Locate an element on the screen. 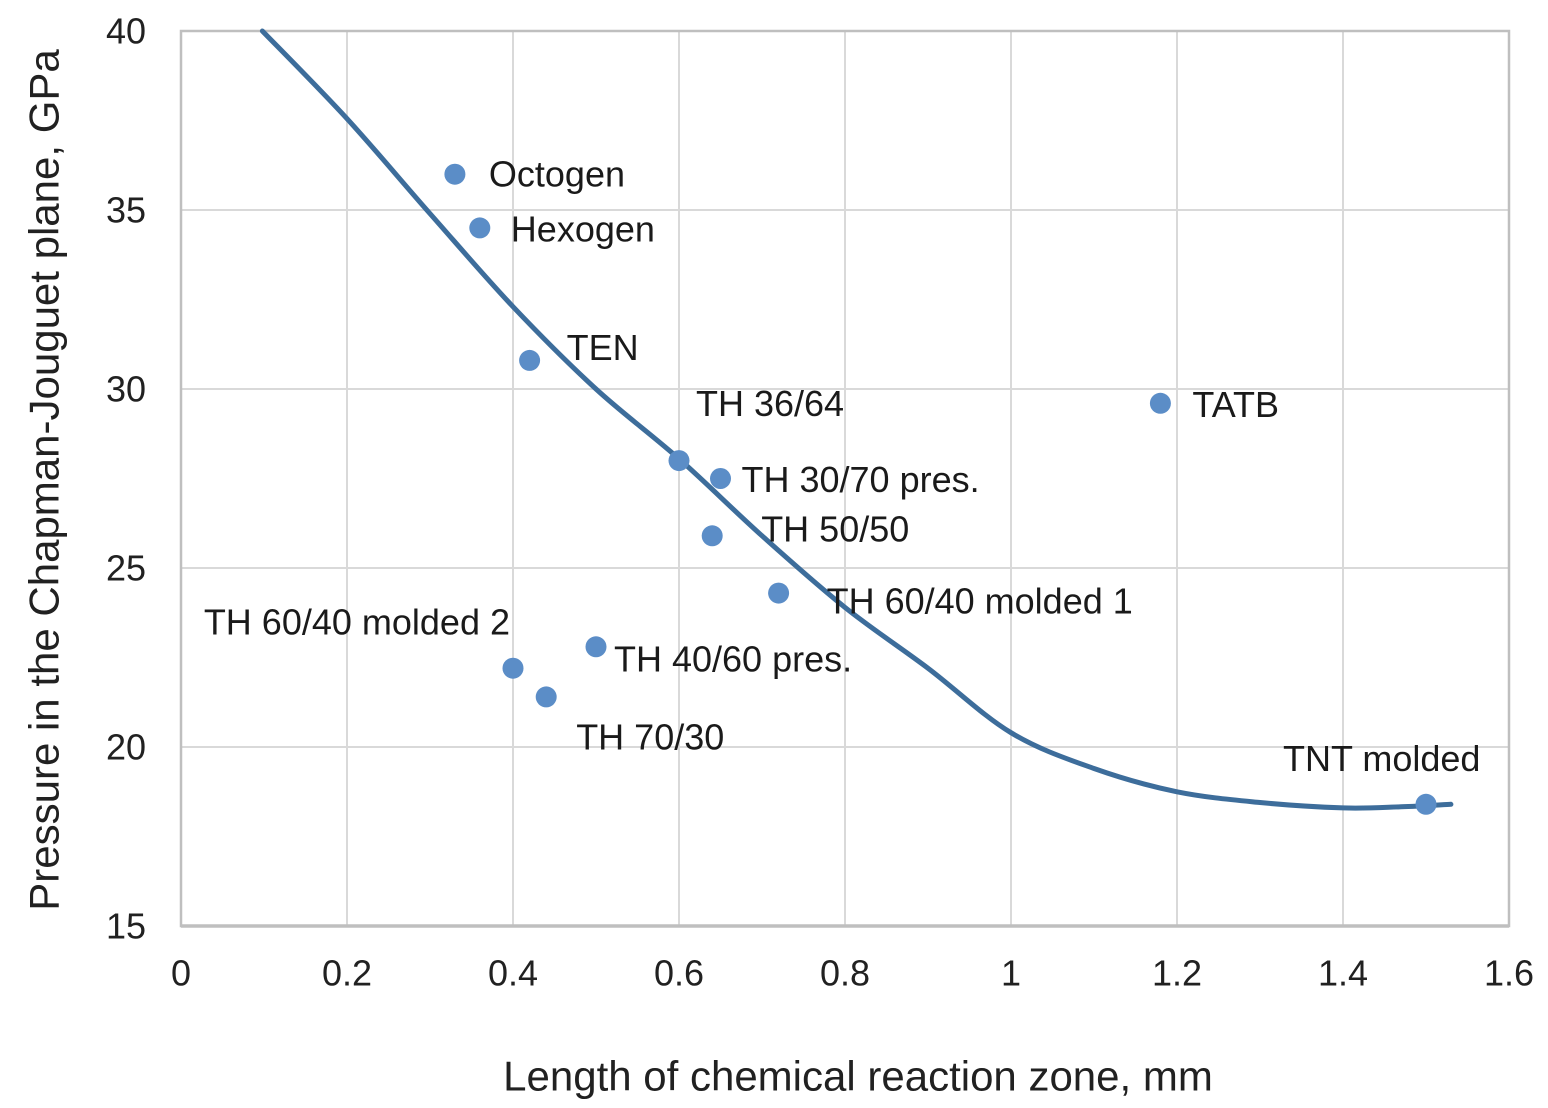 The image size is (1548, 1108). data-point-label: Octogen is located at coordinates (557, 174).